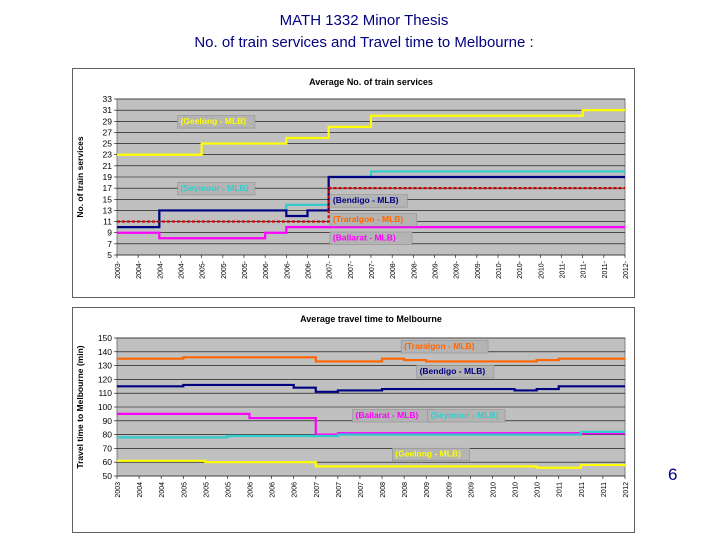 This screenshot has height=546, width=728. Describe the element at coordinates (371, 82) in the screenshot. I see `chart1-title: Average No. of train services` at that location.